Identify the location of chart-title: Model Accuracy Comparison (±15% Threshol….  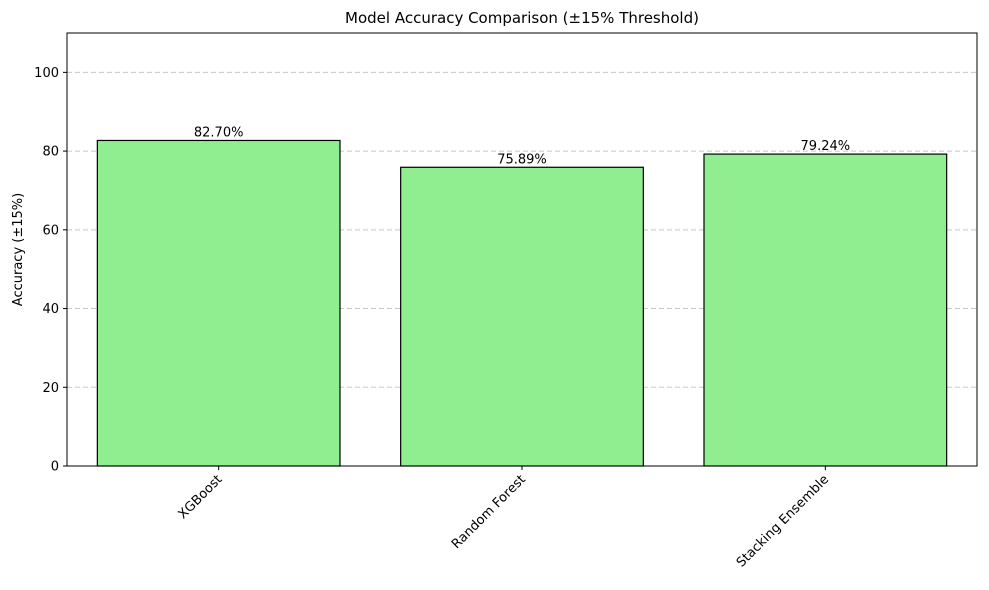
(522, 18).